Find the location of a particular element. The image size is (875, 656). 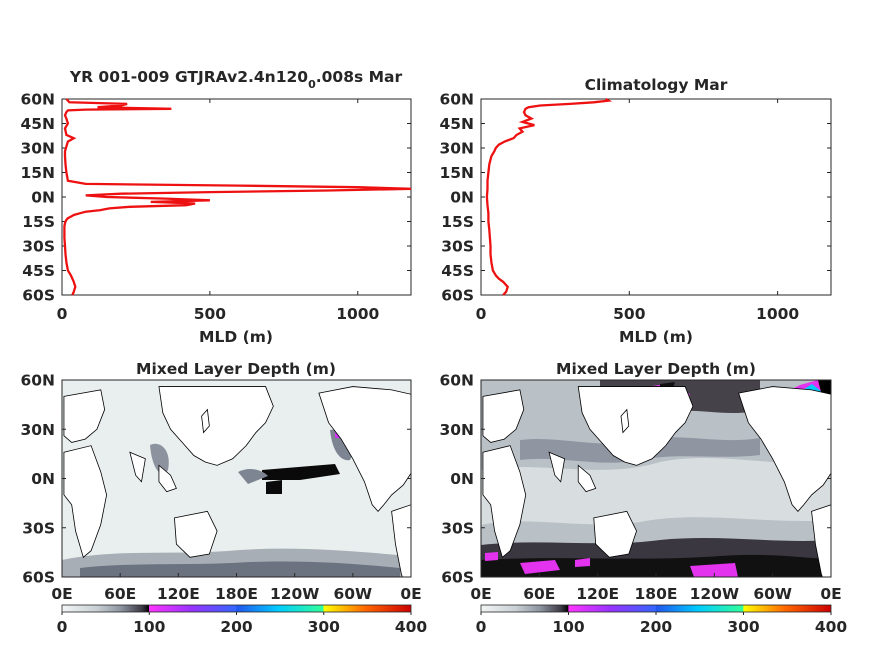

top-left-xlabel: MLD (m) is located at coordinates (236, 337).